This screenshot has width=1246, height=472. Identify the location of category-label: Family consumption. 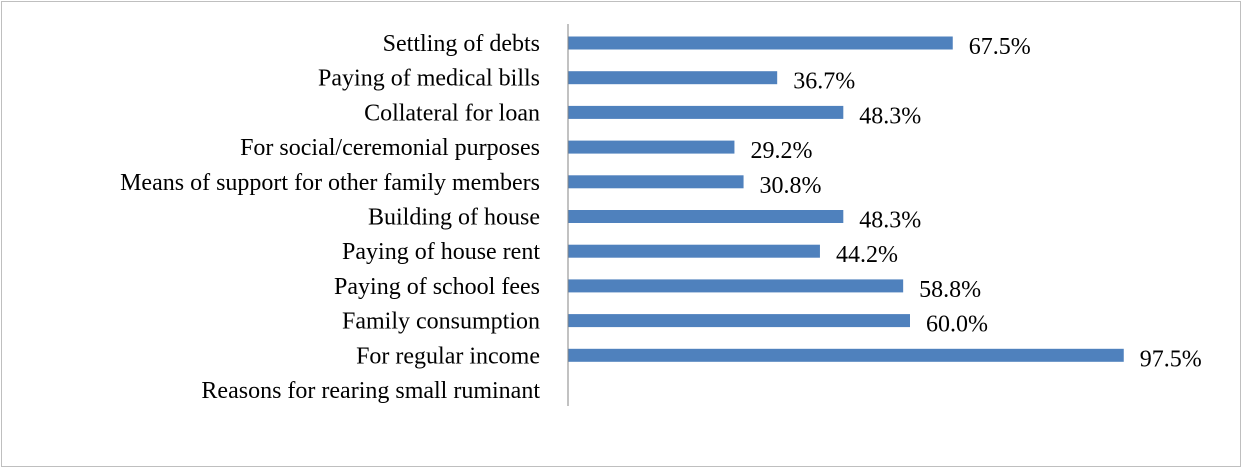
(441, 322).